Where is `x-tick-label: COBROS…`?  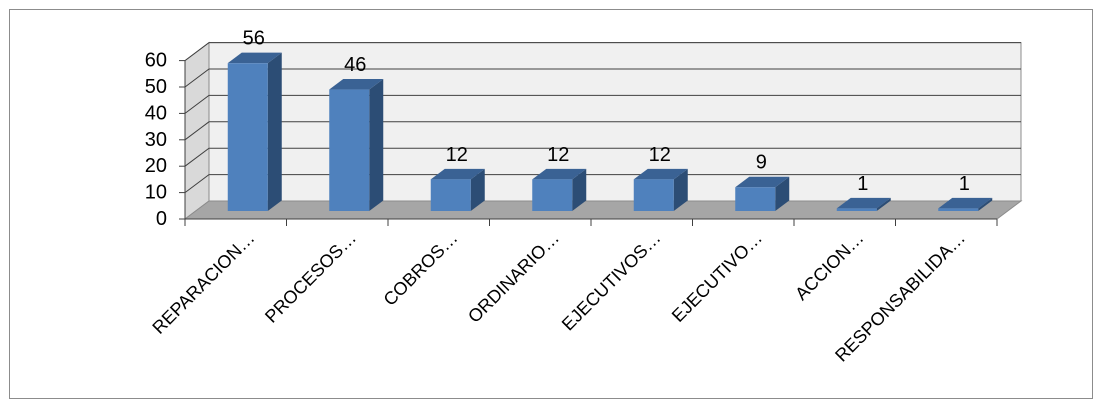 x-tick-label: COBROS… is located at coordinates (421, 269).